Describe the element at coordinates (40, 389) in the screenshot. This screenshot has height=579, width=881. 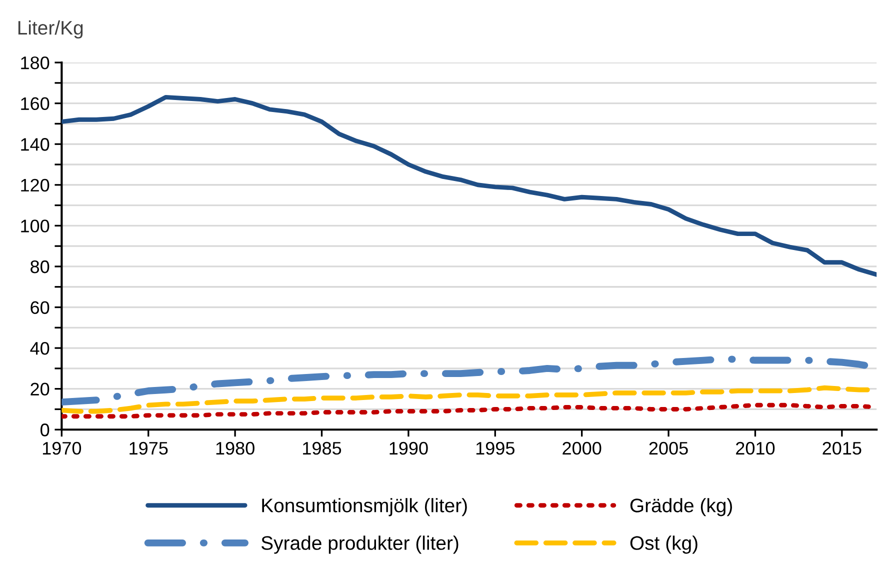
I see `y-tick-label: 20` at that location.